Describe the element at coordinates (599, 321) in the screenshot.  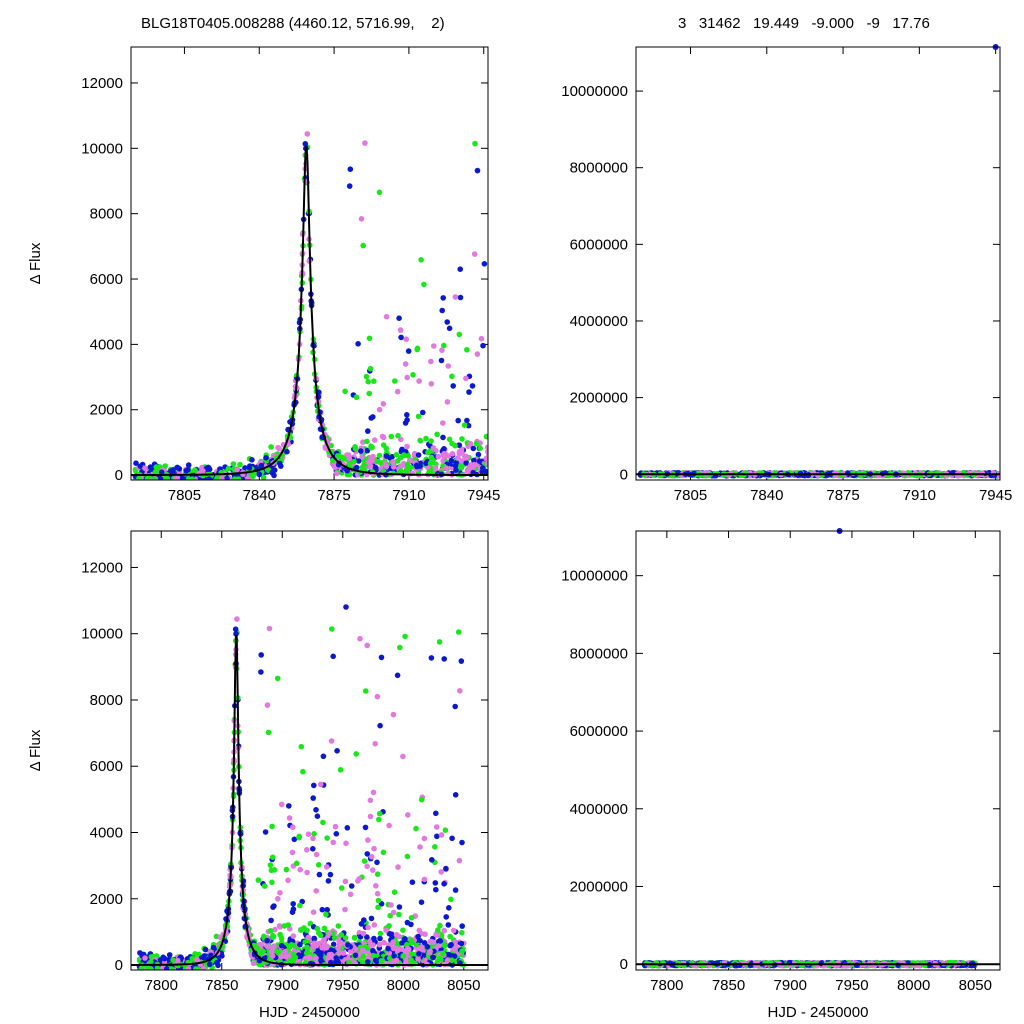
I see `y-tick-label: 4000000` at that location.